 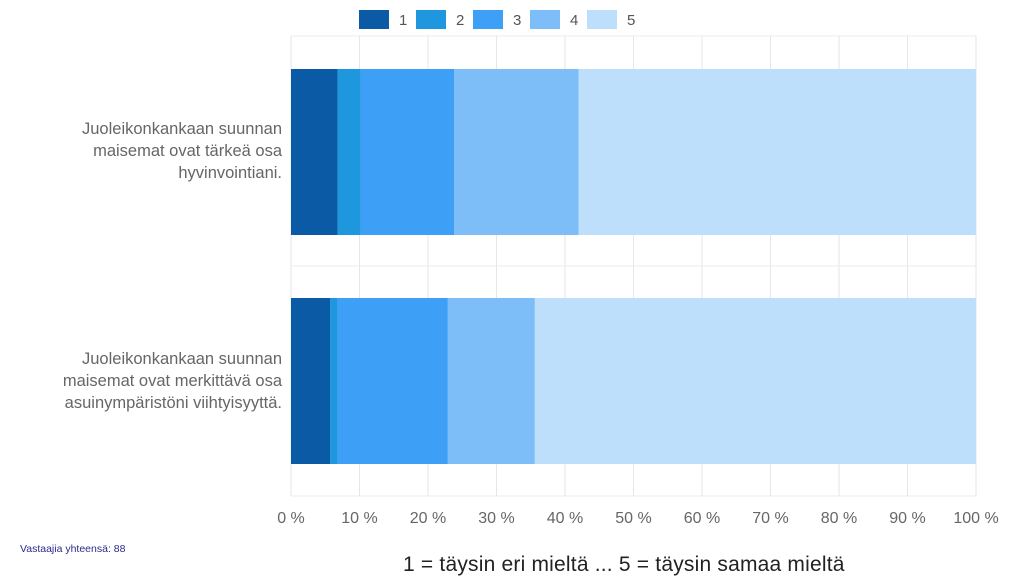 I want to click on legend: 1 2 3 4 5, so click(x=497, y=19).